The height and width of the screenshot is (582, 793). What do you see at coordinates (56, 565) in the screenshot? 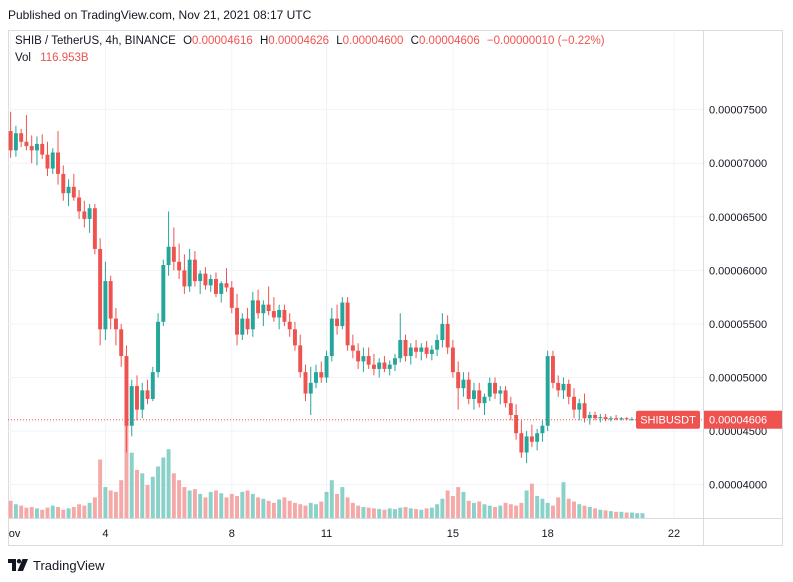
I see `footer: TradingView` at bounding box center [56, 565].